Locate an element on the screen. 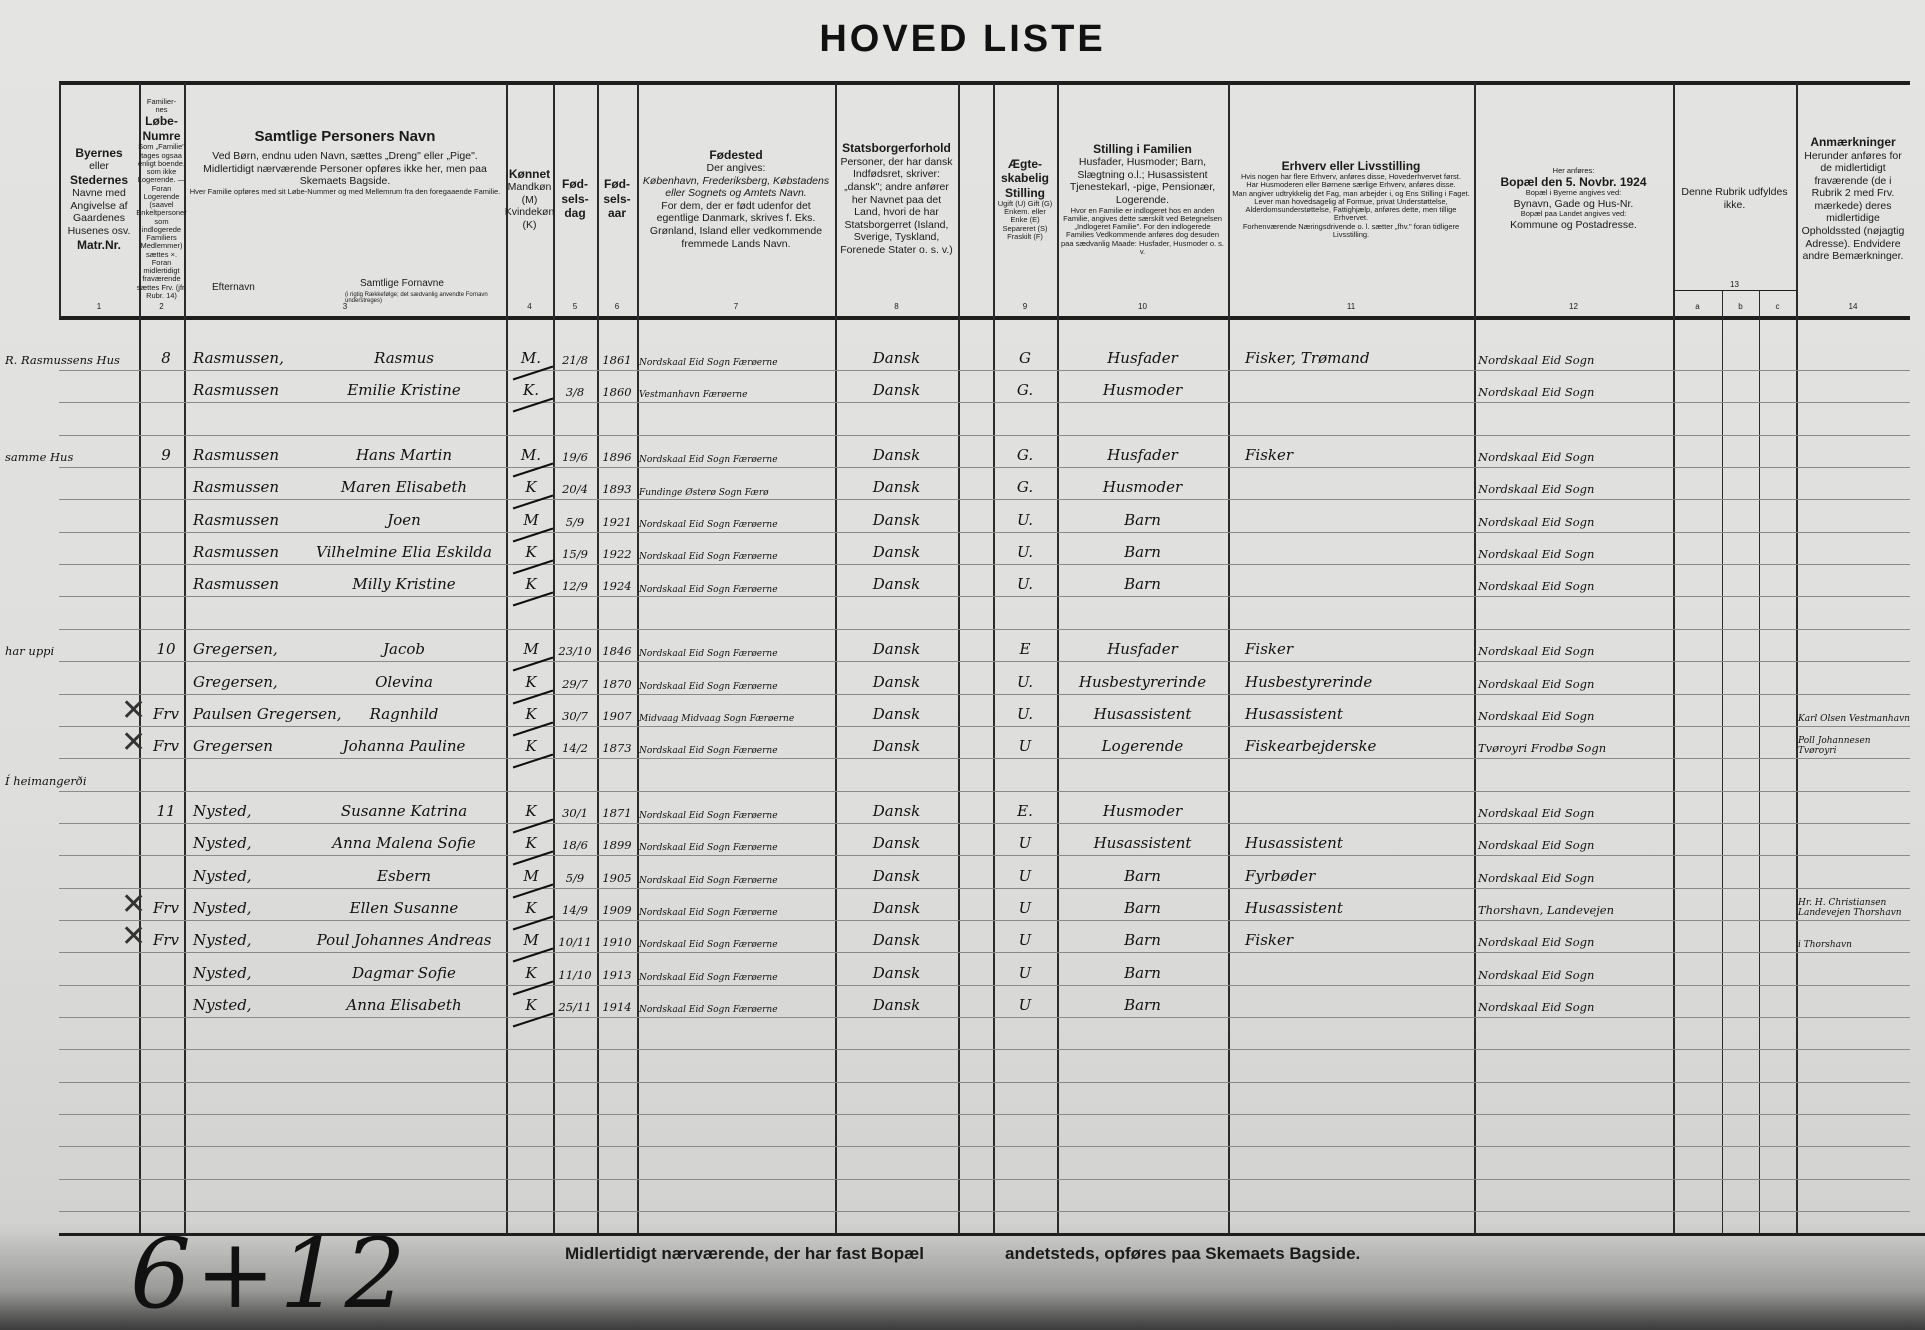 The width and height of the screenshot is (1925, 1330). cell-marital: U. is located at coordinates (1025, 584).